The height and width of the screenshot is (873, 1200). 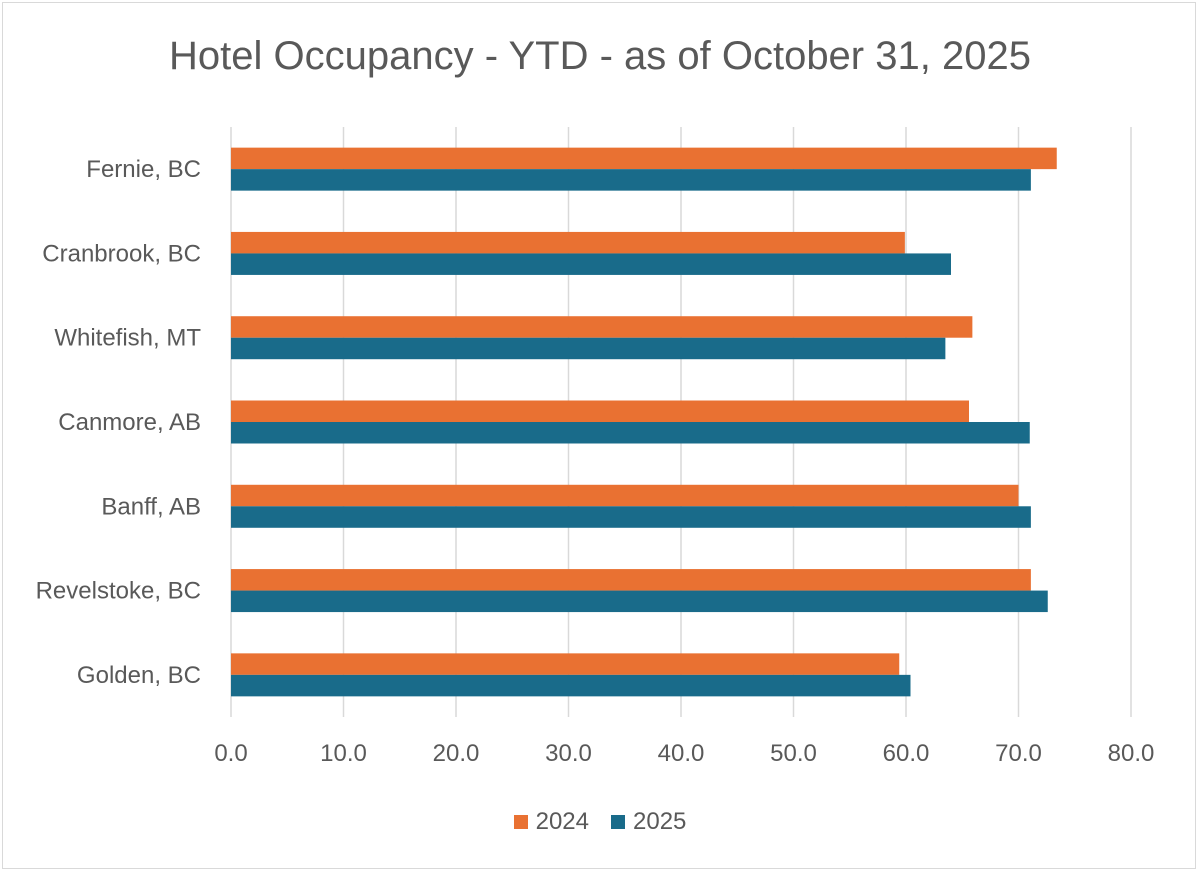 What do you see at coordinates (562, 821) in the screenshot?
I see `legend-label: 2024` at bounding box center [562, 821].